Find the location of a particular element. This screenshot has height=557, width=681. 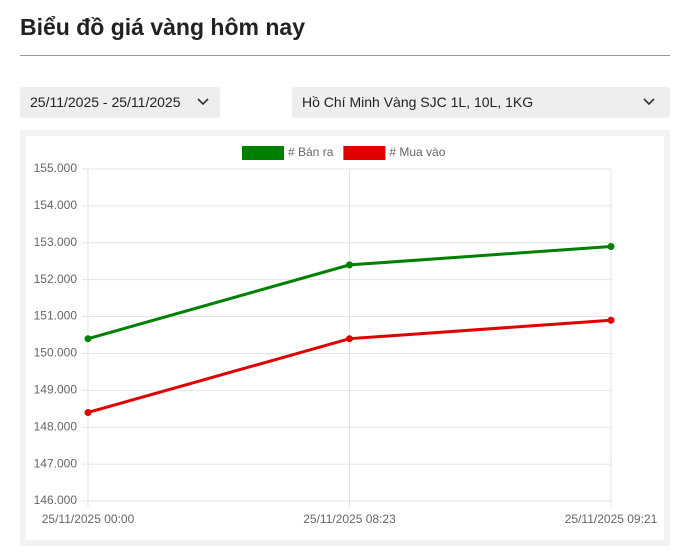

product-text: Hồ Chí Minh Vàng SJC 1L, 10L, 1KG is located at coordinates (418, 102).